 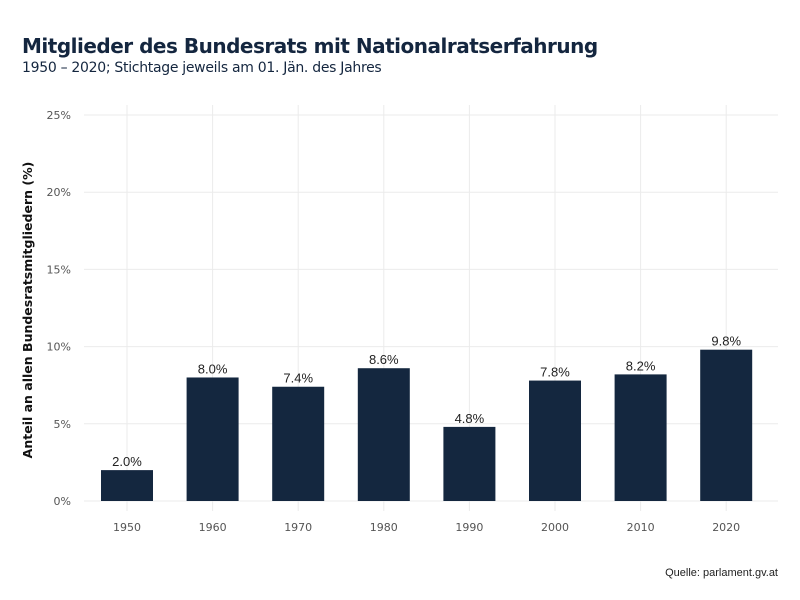 What do you see at coordinates (62, 501) in the screenshot?
I see `y-tick-label: 0%` at bounding box center [62, 501].